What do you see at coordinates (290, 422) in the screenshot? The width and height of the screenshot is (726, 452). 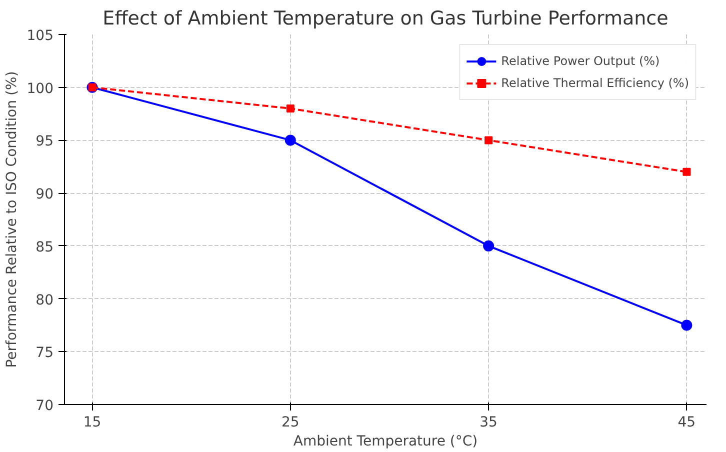 I see `x-tick-label: 25` at bounding box center [290, 422].